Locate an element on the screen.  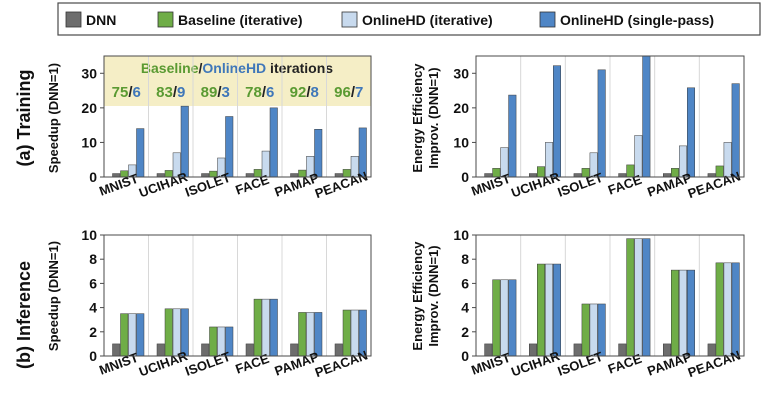
iteration-count: 89/3 is located at coordinates (215, 92).